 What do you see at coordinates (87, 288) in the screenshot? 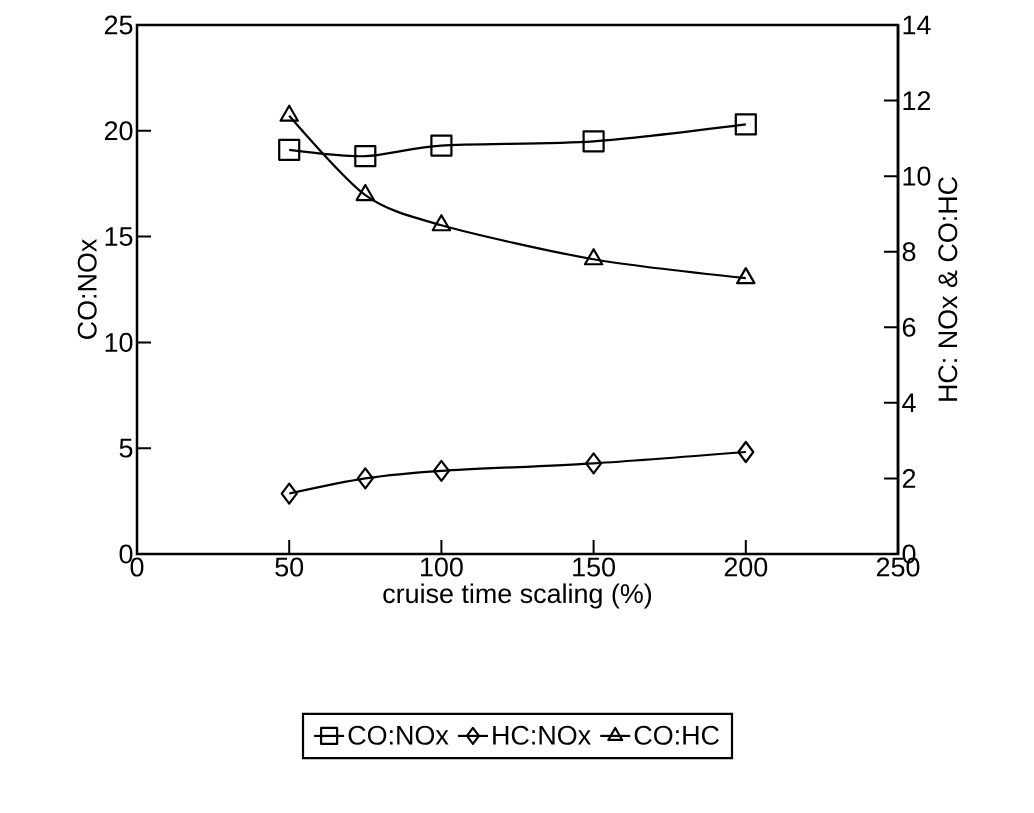
I see `y-axis-title: CO:NOx` at bounding box center [87, 288].